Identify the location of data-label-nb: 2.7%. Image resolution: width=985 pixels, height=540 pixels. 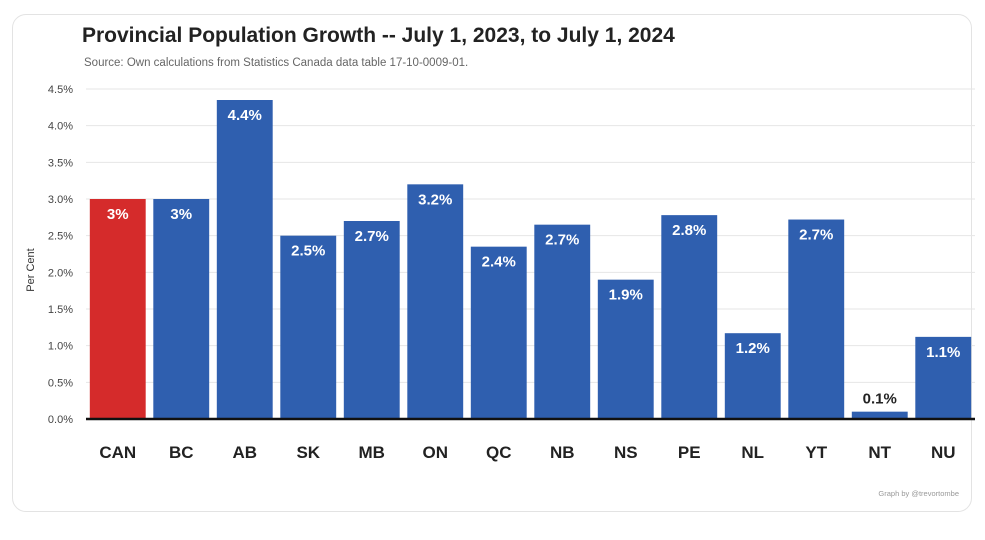
(562, 240).